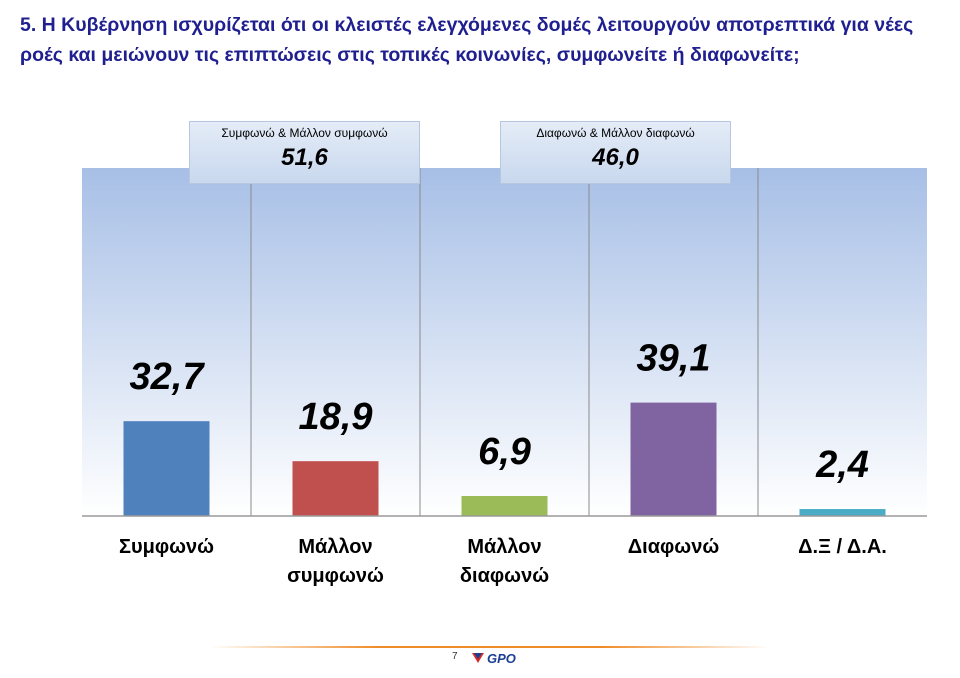  What do you see at coordinates (674, 359) in the screenshot?
I see `data-label: 39,1` at bounding box center [674, 359].